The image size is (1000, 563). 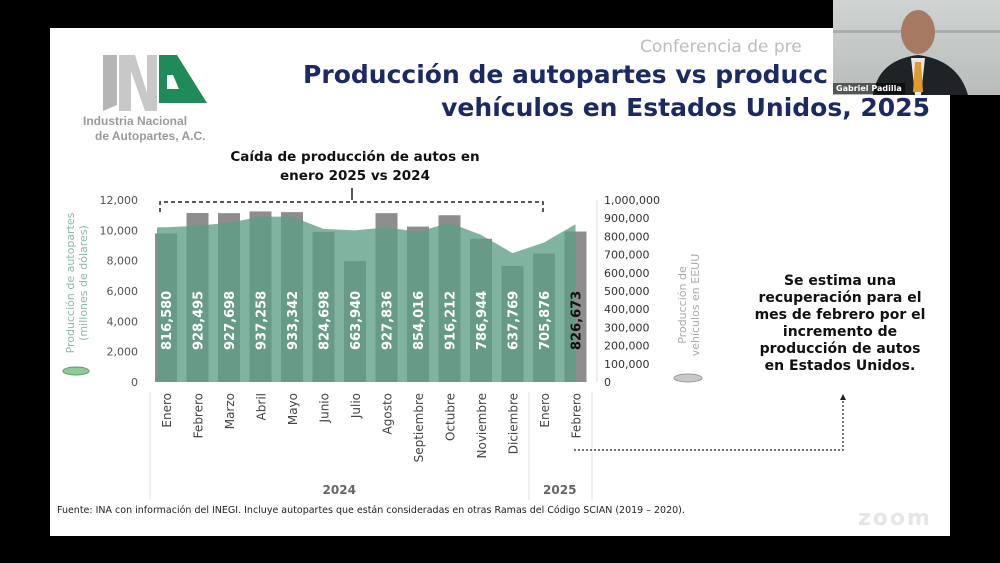 I want to click on bar-value-label: 916,212, so click(x=451, y=320).